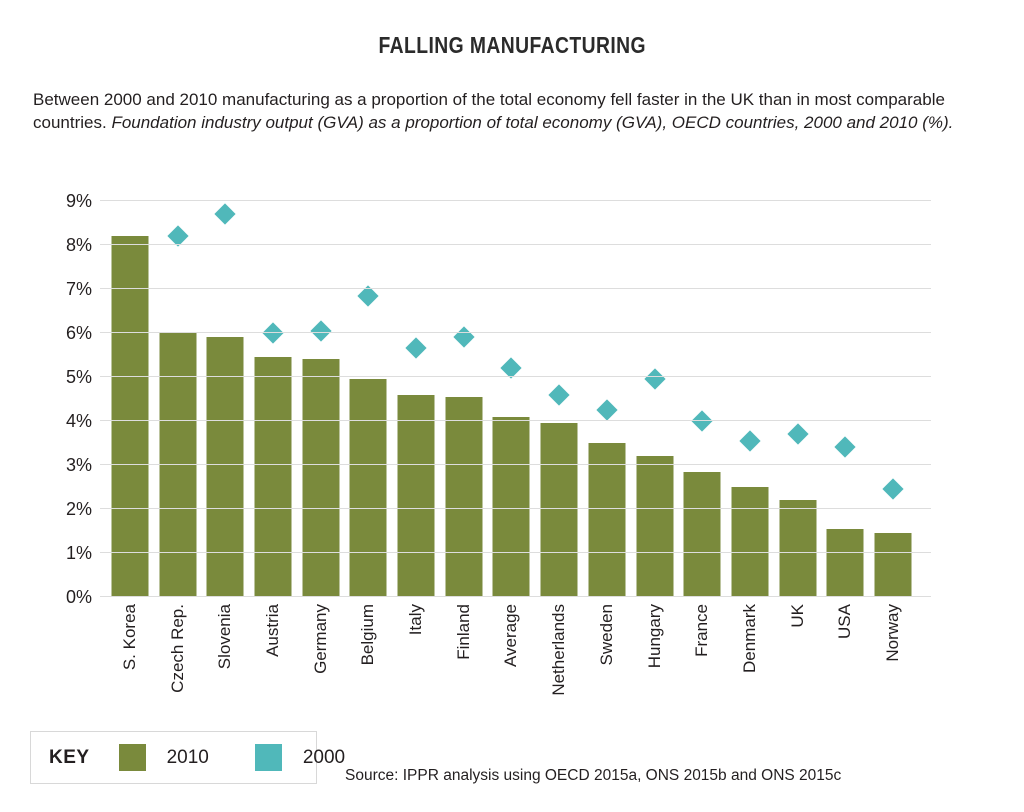  Describe the element at coordinates (129, 637) in the screenshot. I see `x-axis-label: S. Korea` at that location.